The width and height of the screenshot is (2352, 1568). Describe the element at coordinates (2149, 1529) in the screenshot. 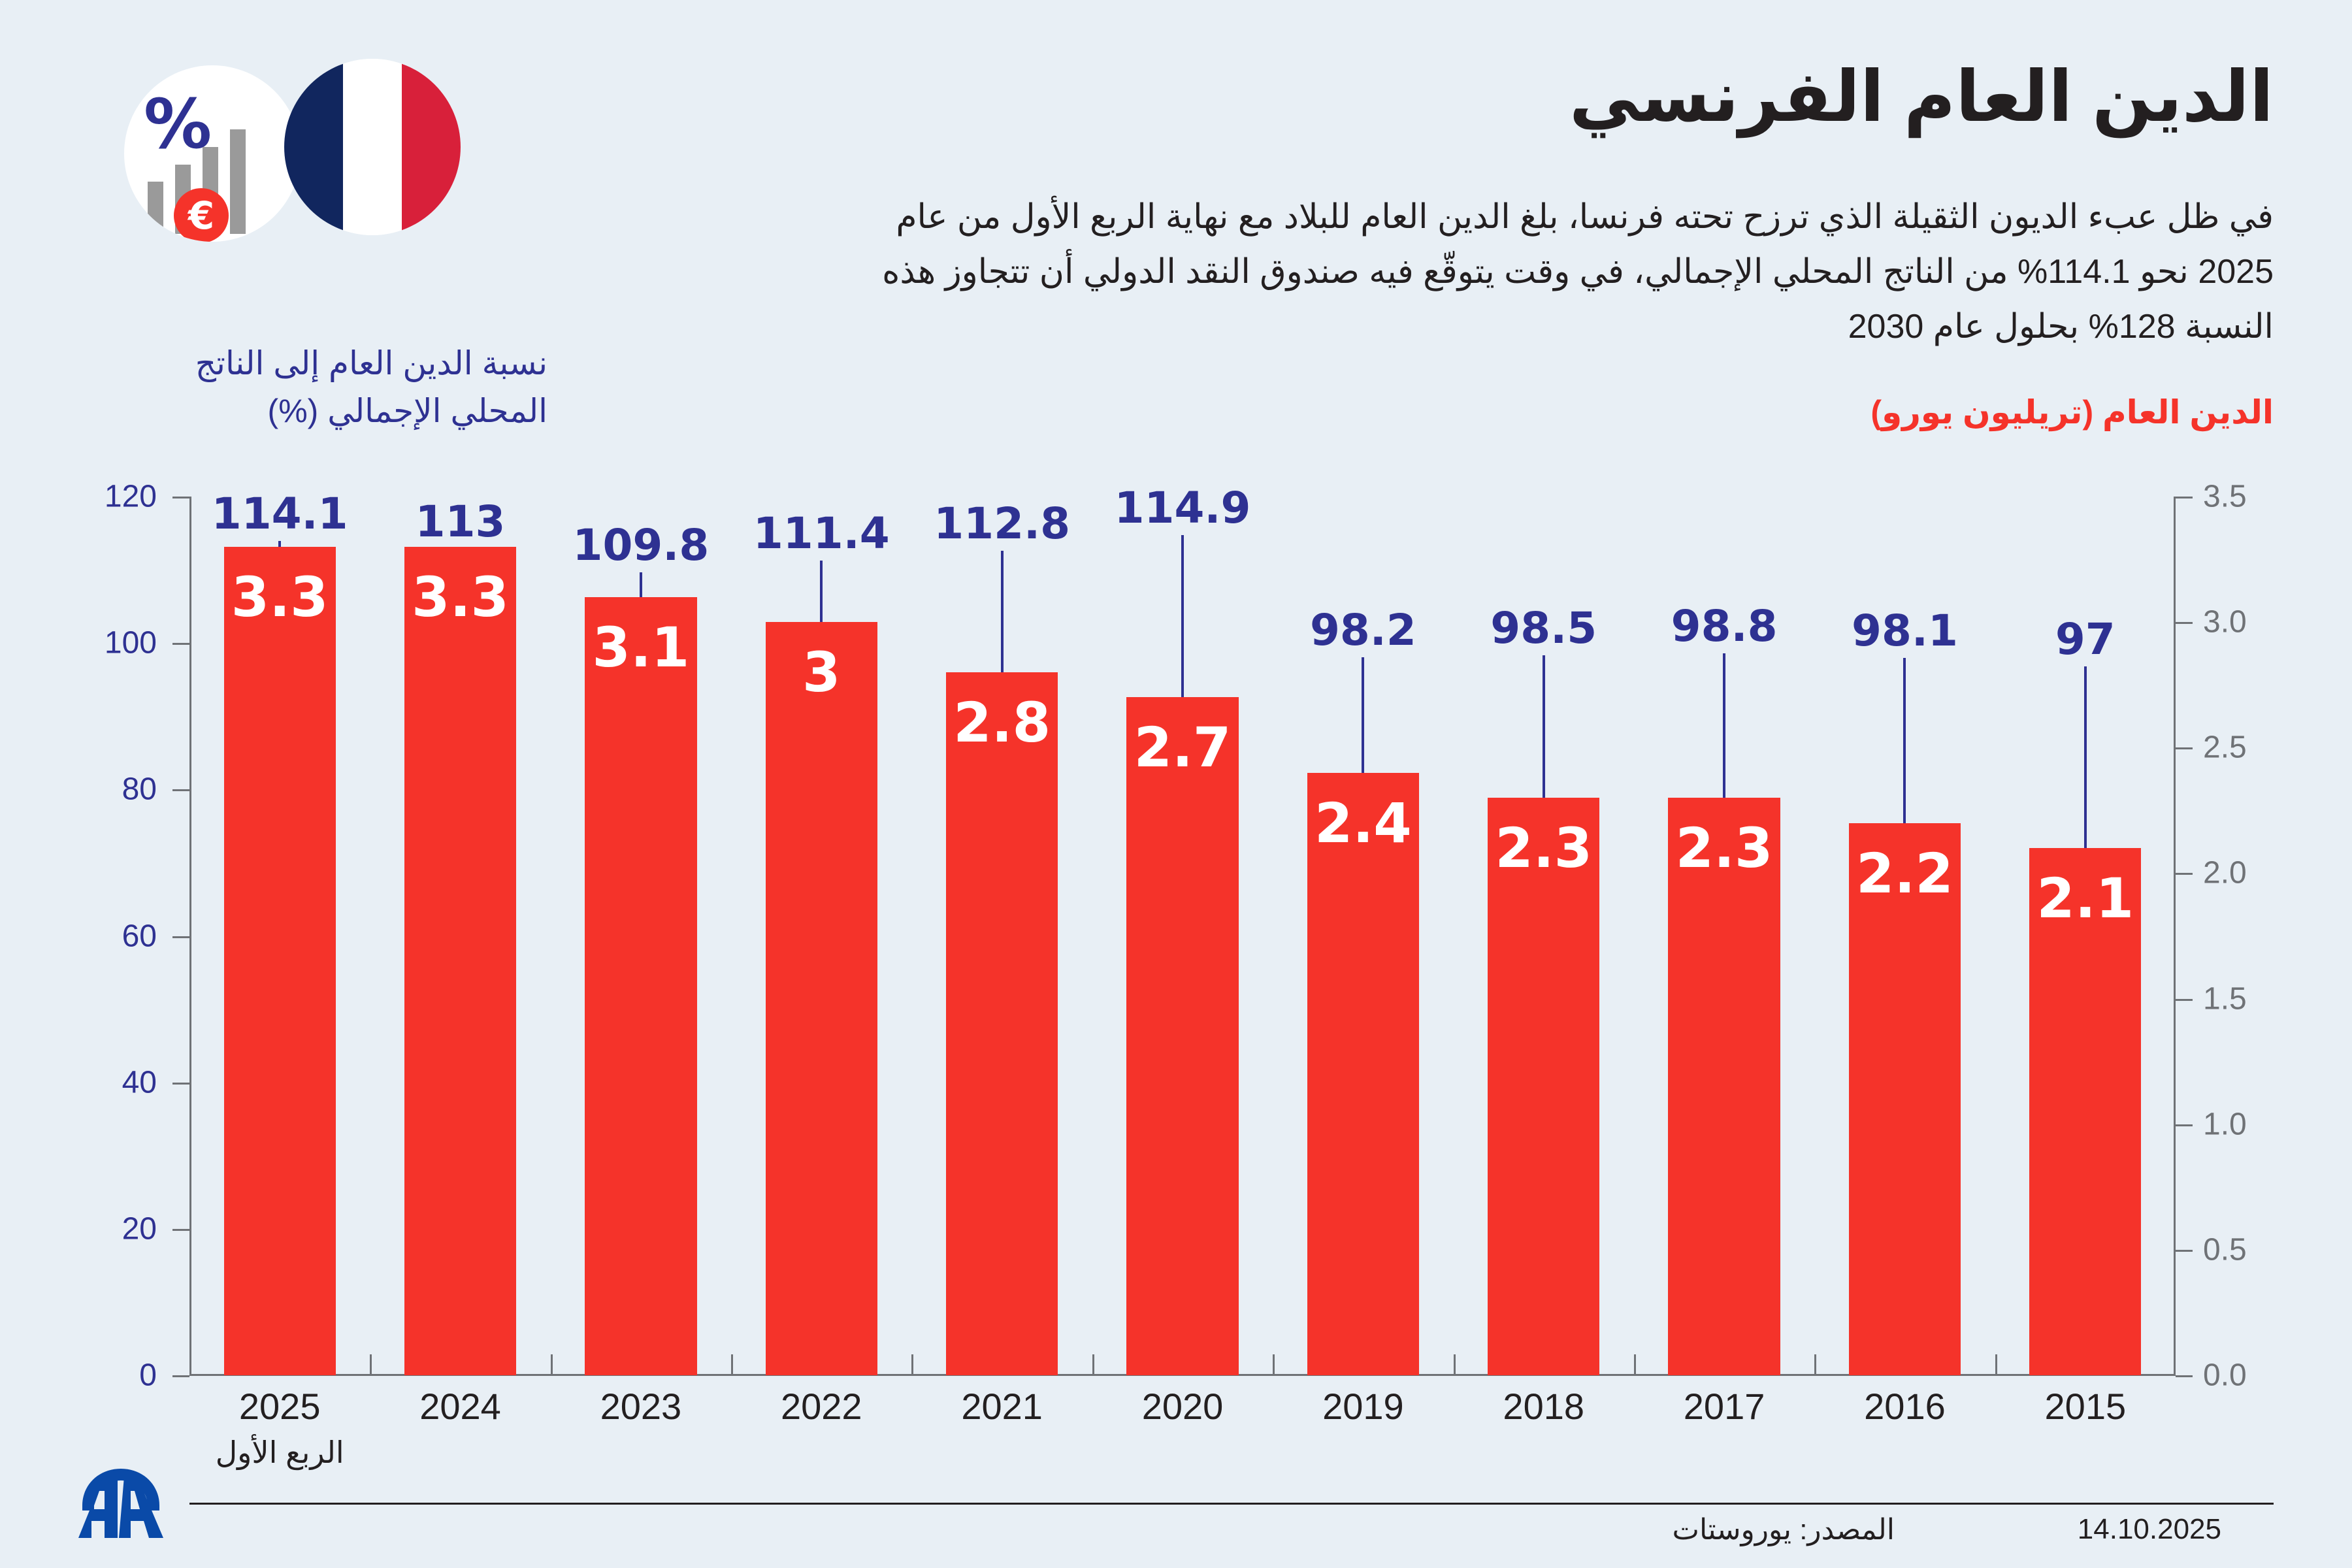

I see `publication-date: 14.10.2025` at that location.